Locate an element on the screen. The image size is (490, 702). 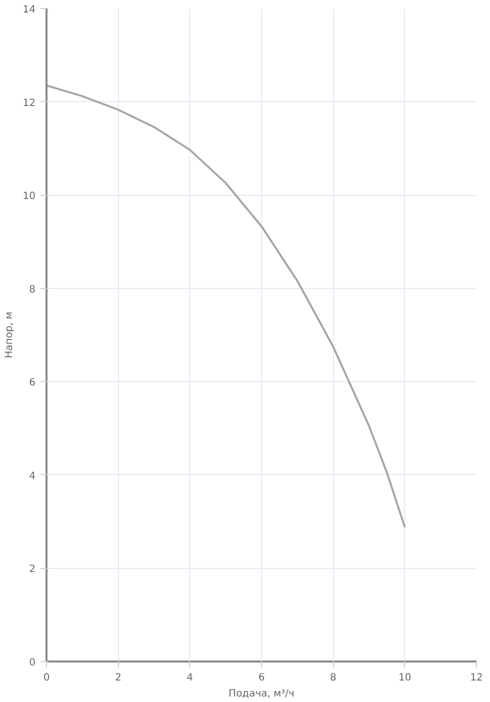
y-tick-label: 2 is located at coordinates (32, 570).